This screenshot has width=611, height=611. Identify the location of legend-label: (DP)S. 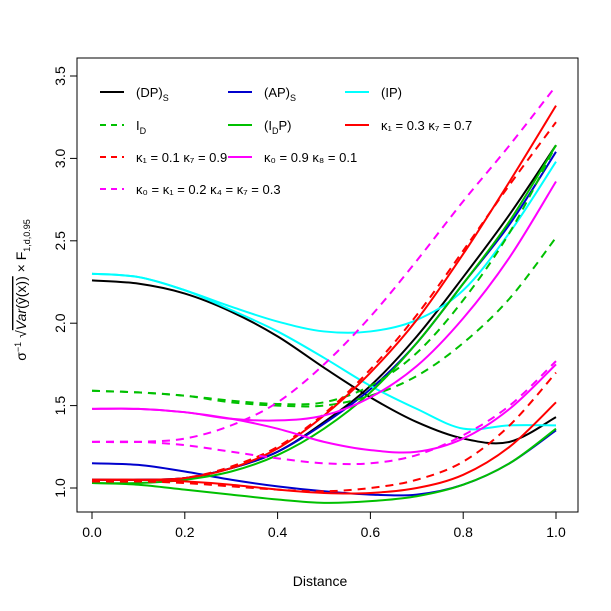
(152, 94).